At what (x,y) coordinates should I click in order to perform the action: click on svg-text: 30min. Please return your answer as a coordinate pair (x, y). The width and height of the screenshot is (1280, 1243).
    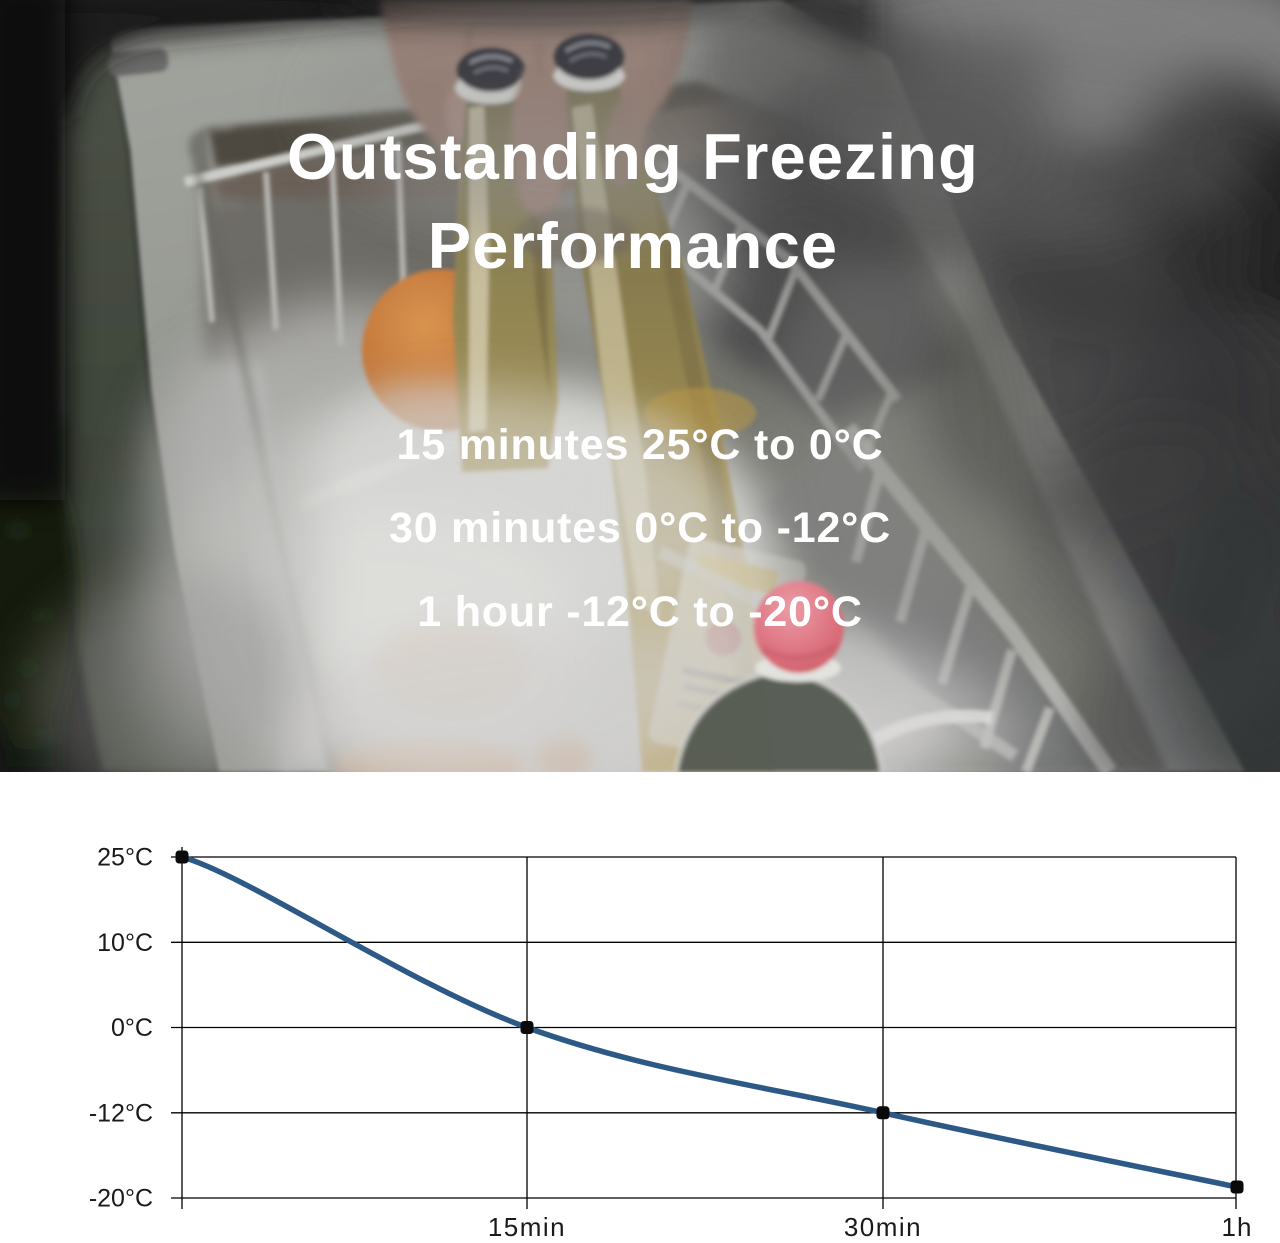
    Looking at the image, I should click on (883, 1227).